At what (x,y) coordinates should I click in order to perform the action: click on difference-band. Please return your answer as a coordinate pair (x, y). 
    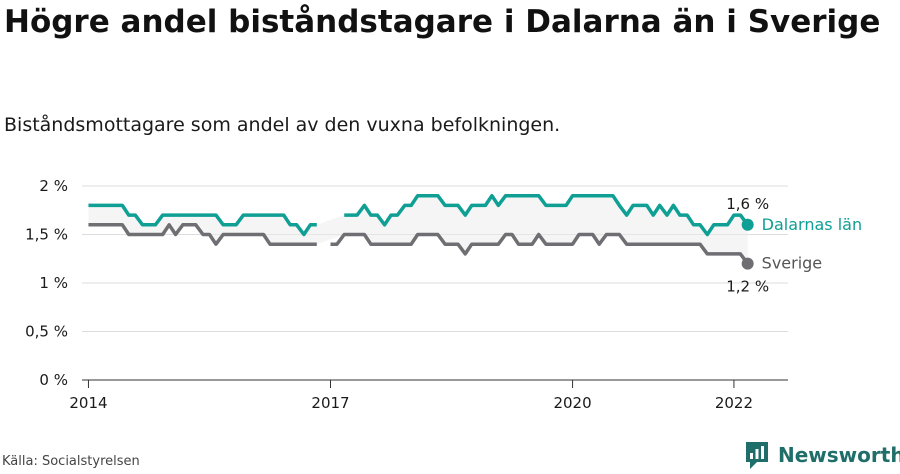
    Looking at the image, I should click on (418, 229).